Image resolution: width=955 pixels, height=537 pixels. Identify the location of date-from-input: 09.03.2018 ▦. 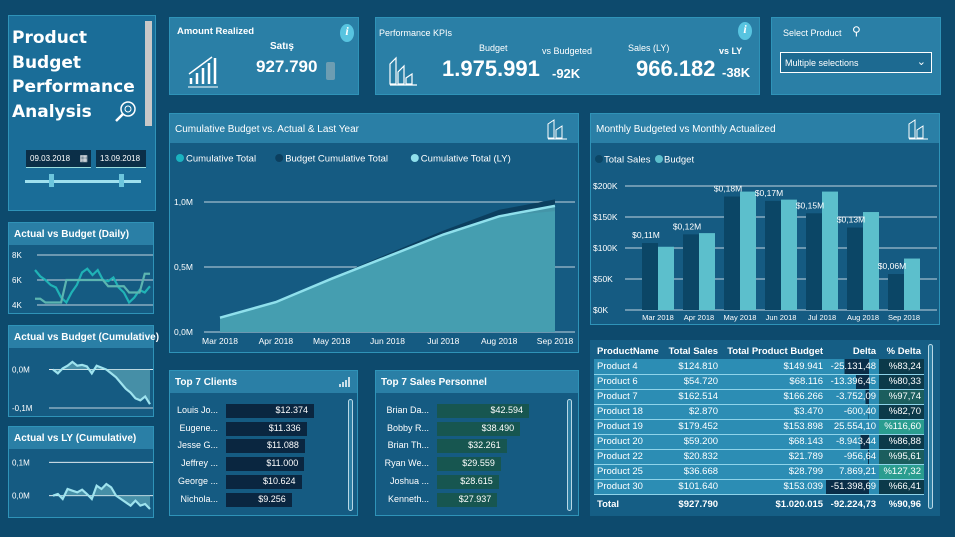
(58, 159).